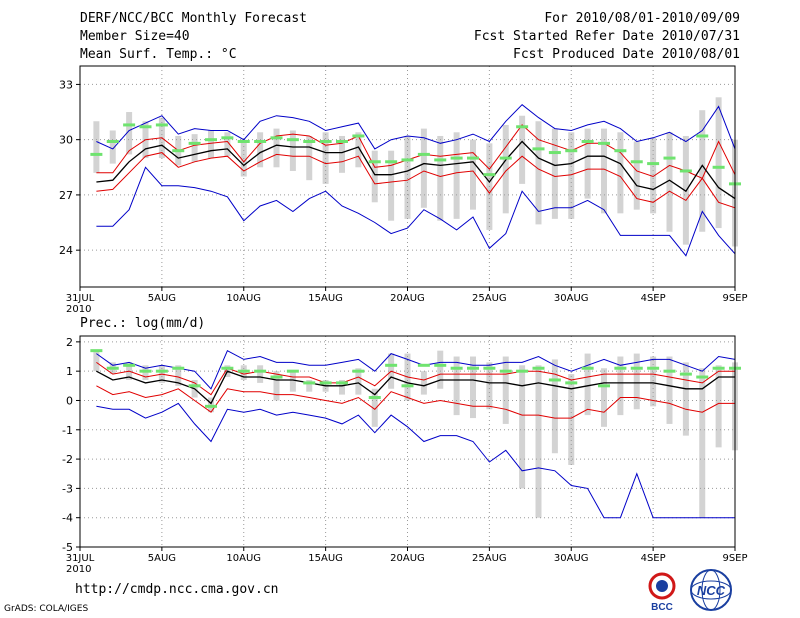 This screenshot has width=800, height=618. I want to click on y-tick-label: -3, so click(67, 488).